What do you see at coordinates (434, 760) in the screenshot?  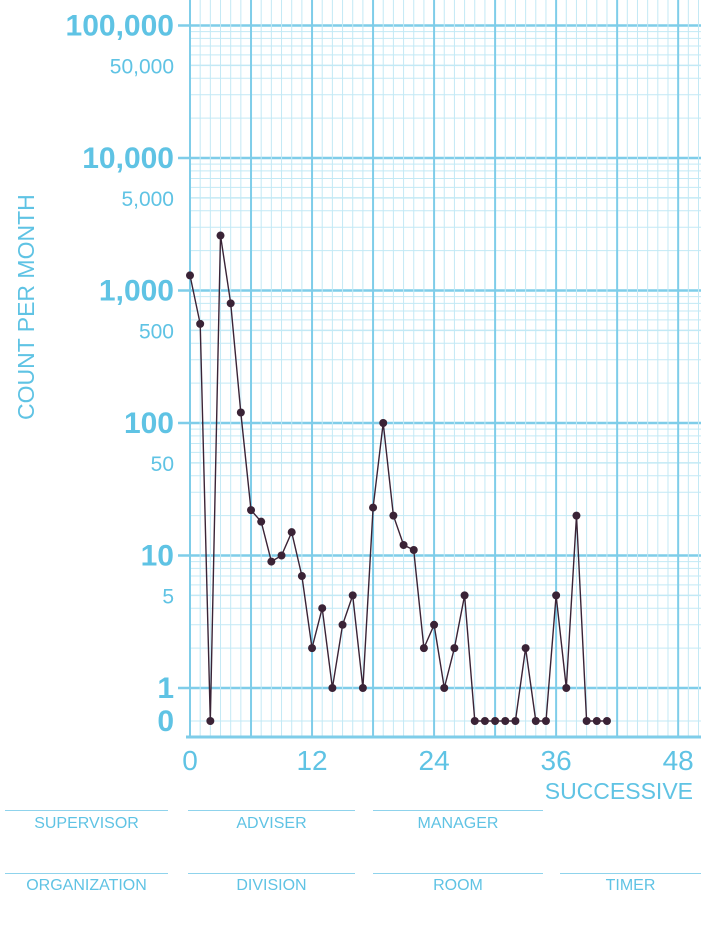 I see `x-tick-label: 24` at bounding box center [434, 760].